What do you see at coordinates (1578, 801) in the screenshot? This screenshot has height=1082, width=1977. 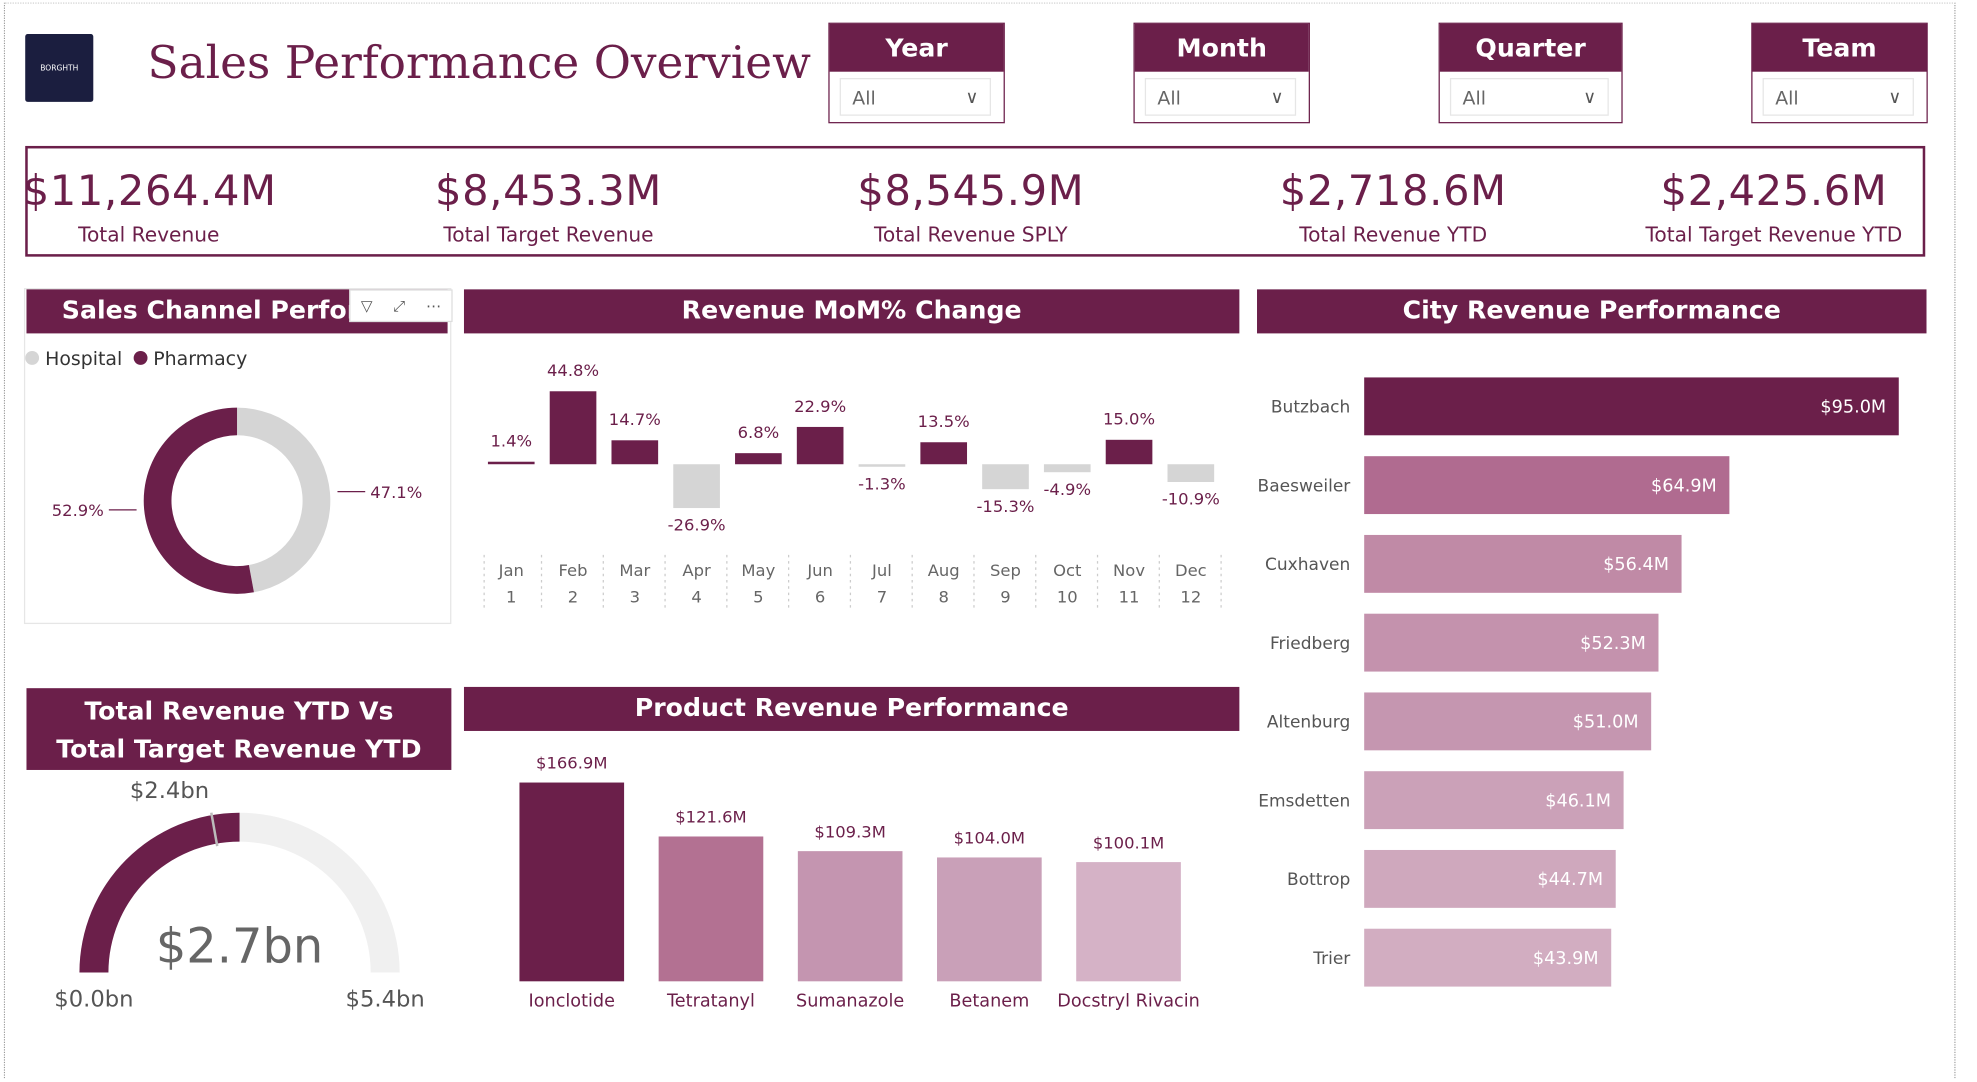 I see `city-data-label: $46.1M` at bounding box center [1578, 801].